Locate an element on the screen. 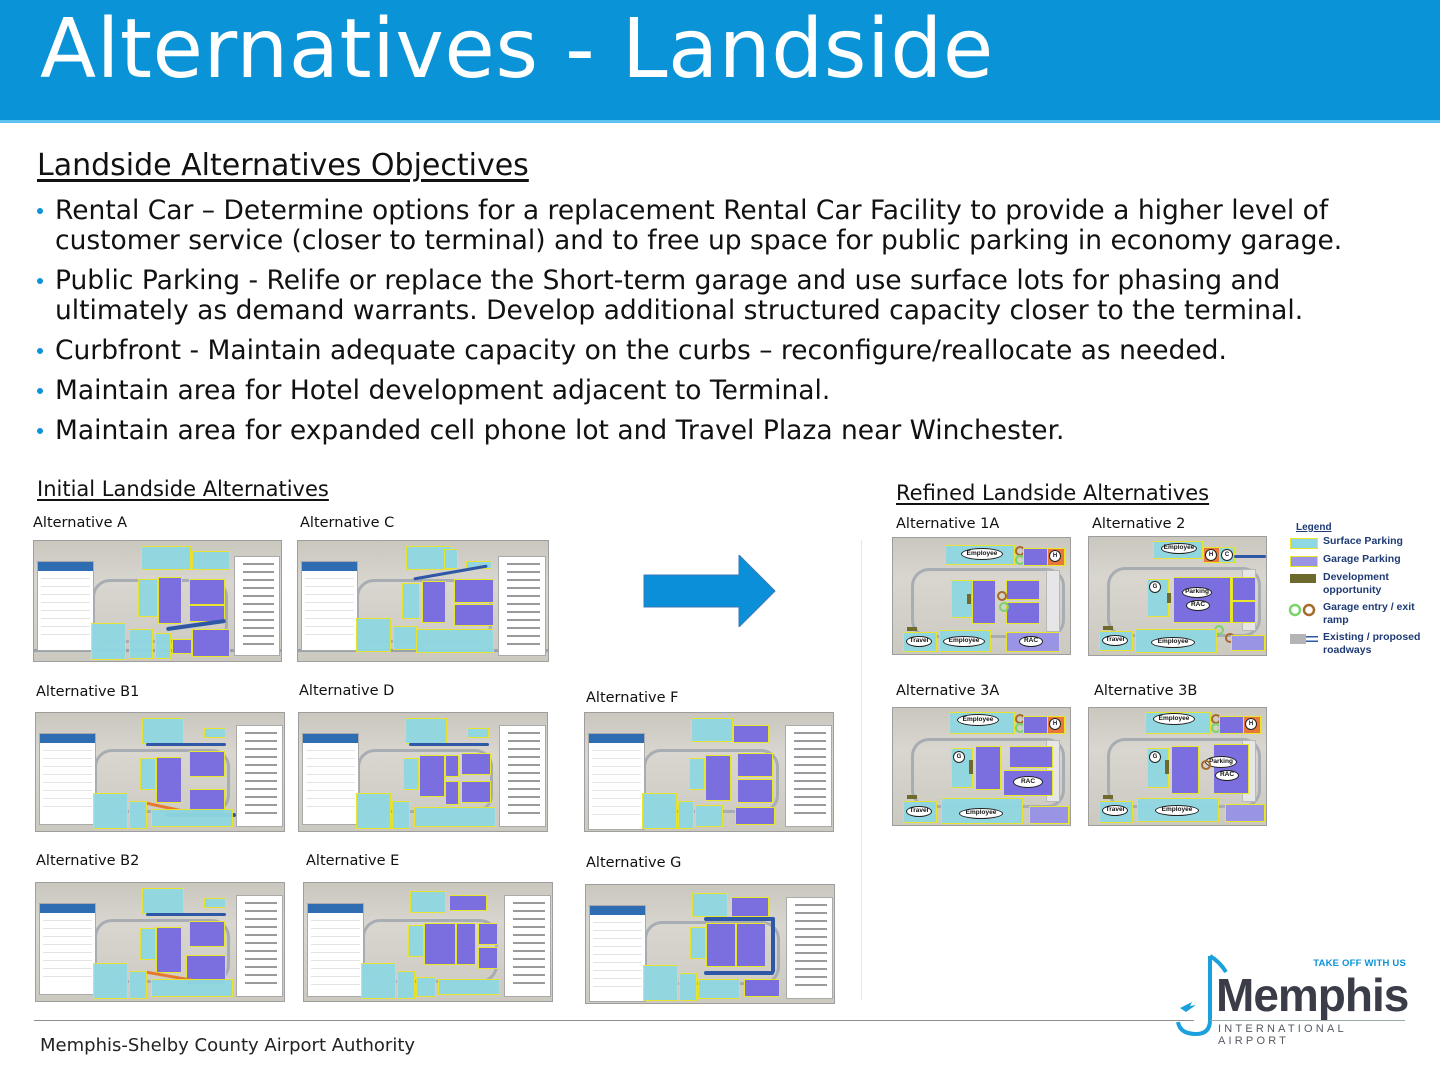 The image size is (1440, 1080). alt-2-label: Alternative 2 is located at coordinates (1139, 524).